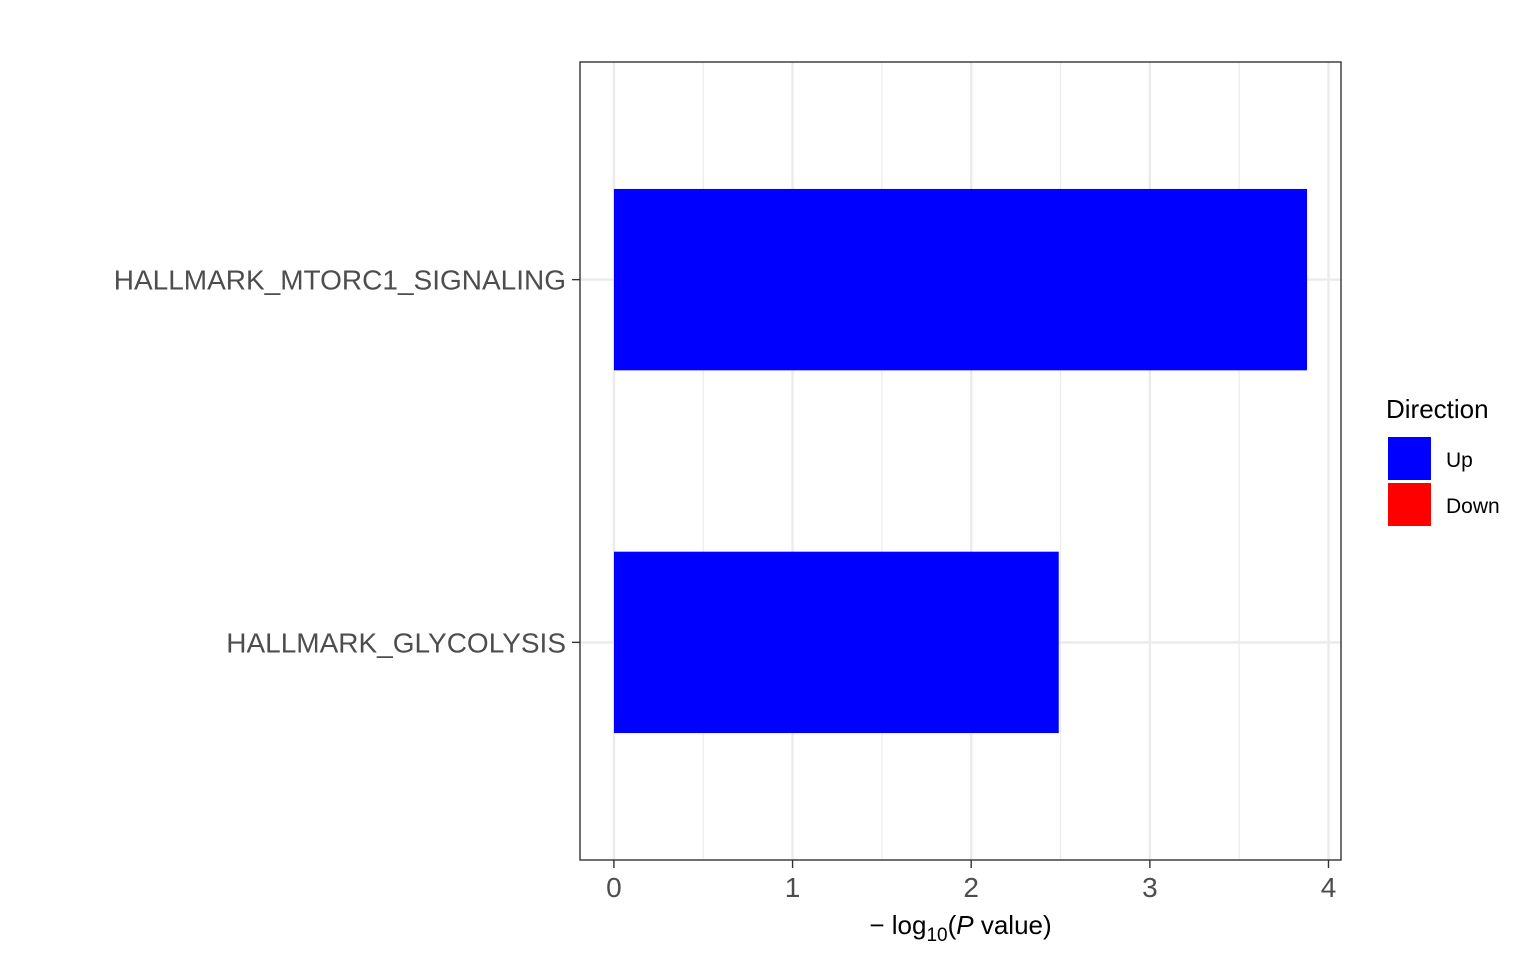  What do you see at coordinates (971, 887) in the screenshot?
I see `x-tick-label: 2` at bounding box center [971, 887].